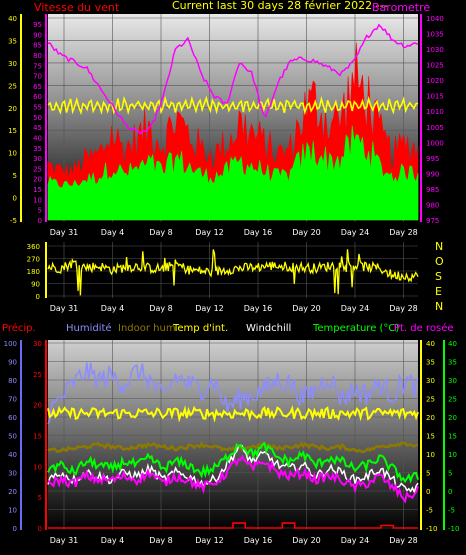 The image size is (466, 555). What do you see at coordinates (13, 221) in the screenshot?
I see `y-tick-label: -5` at bounding box center [13, 221].